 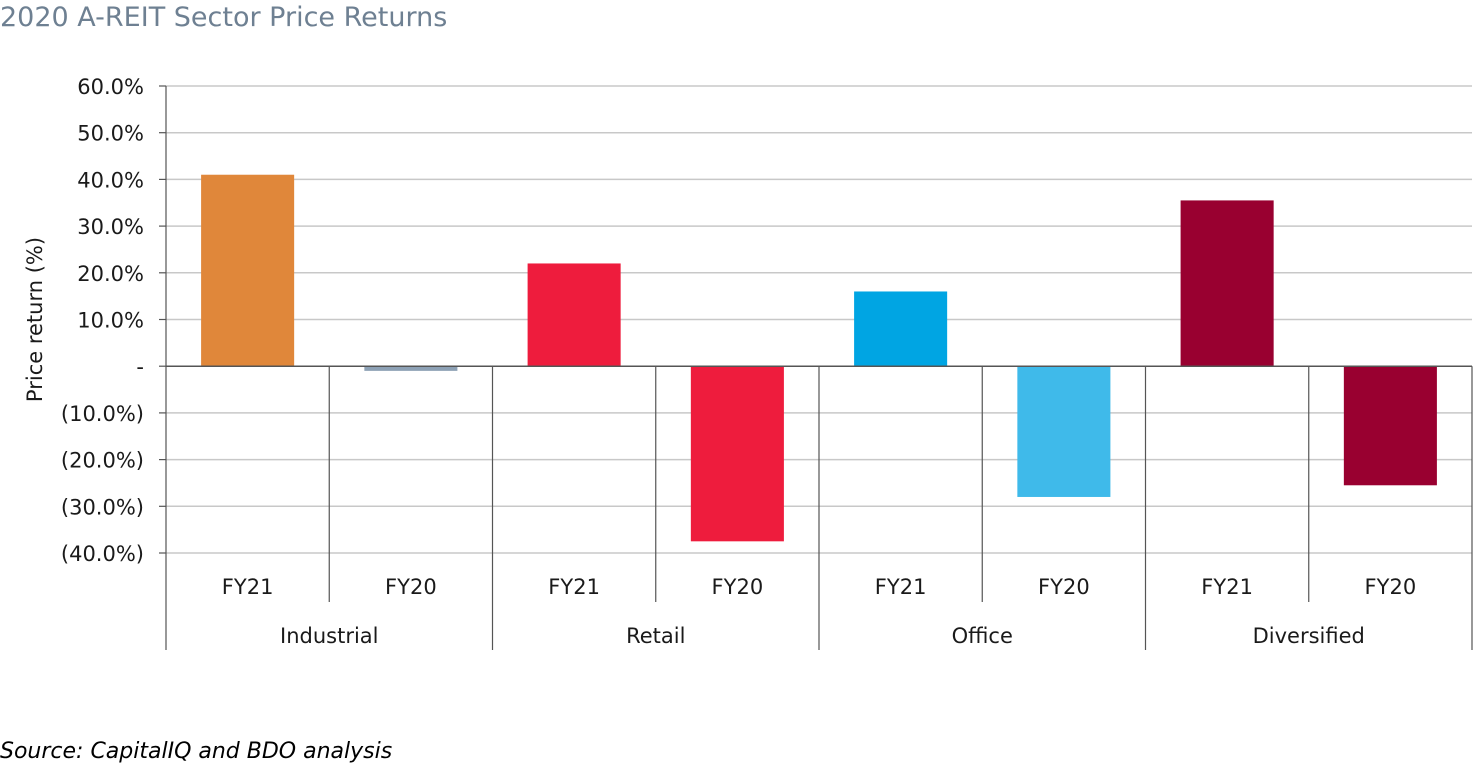 What do you see at coordinates (110, 134) in the screenshot?
I see `y-tick-label: 50.0%` at bounding box center [110, 134].